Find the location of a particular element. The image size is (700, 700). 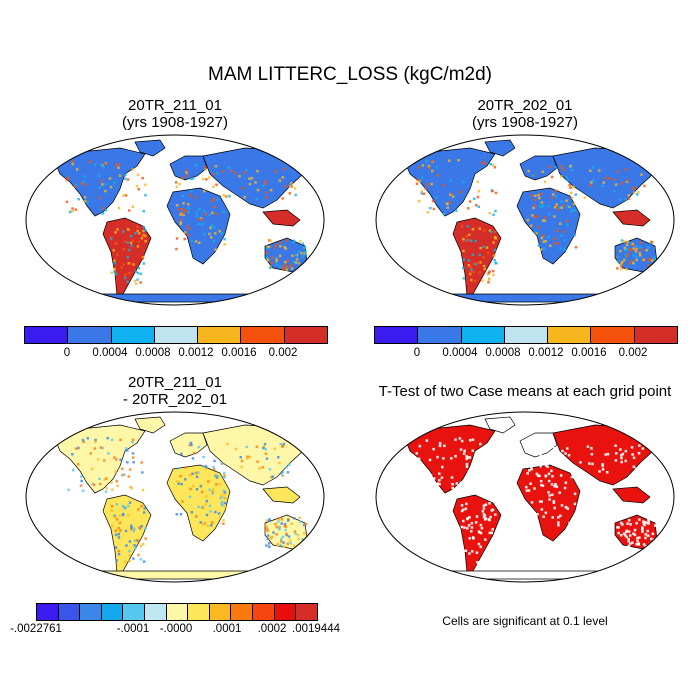

land-europe is located at coordinates (188, 168).